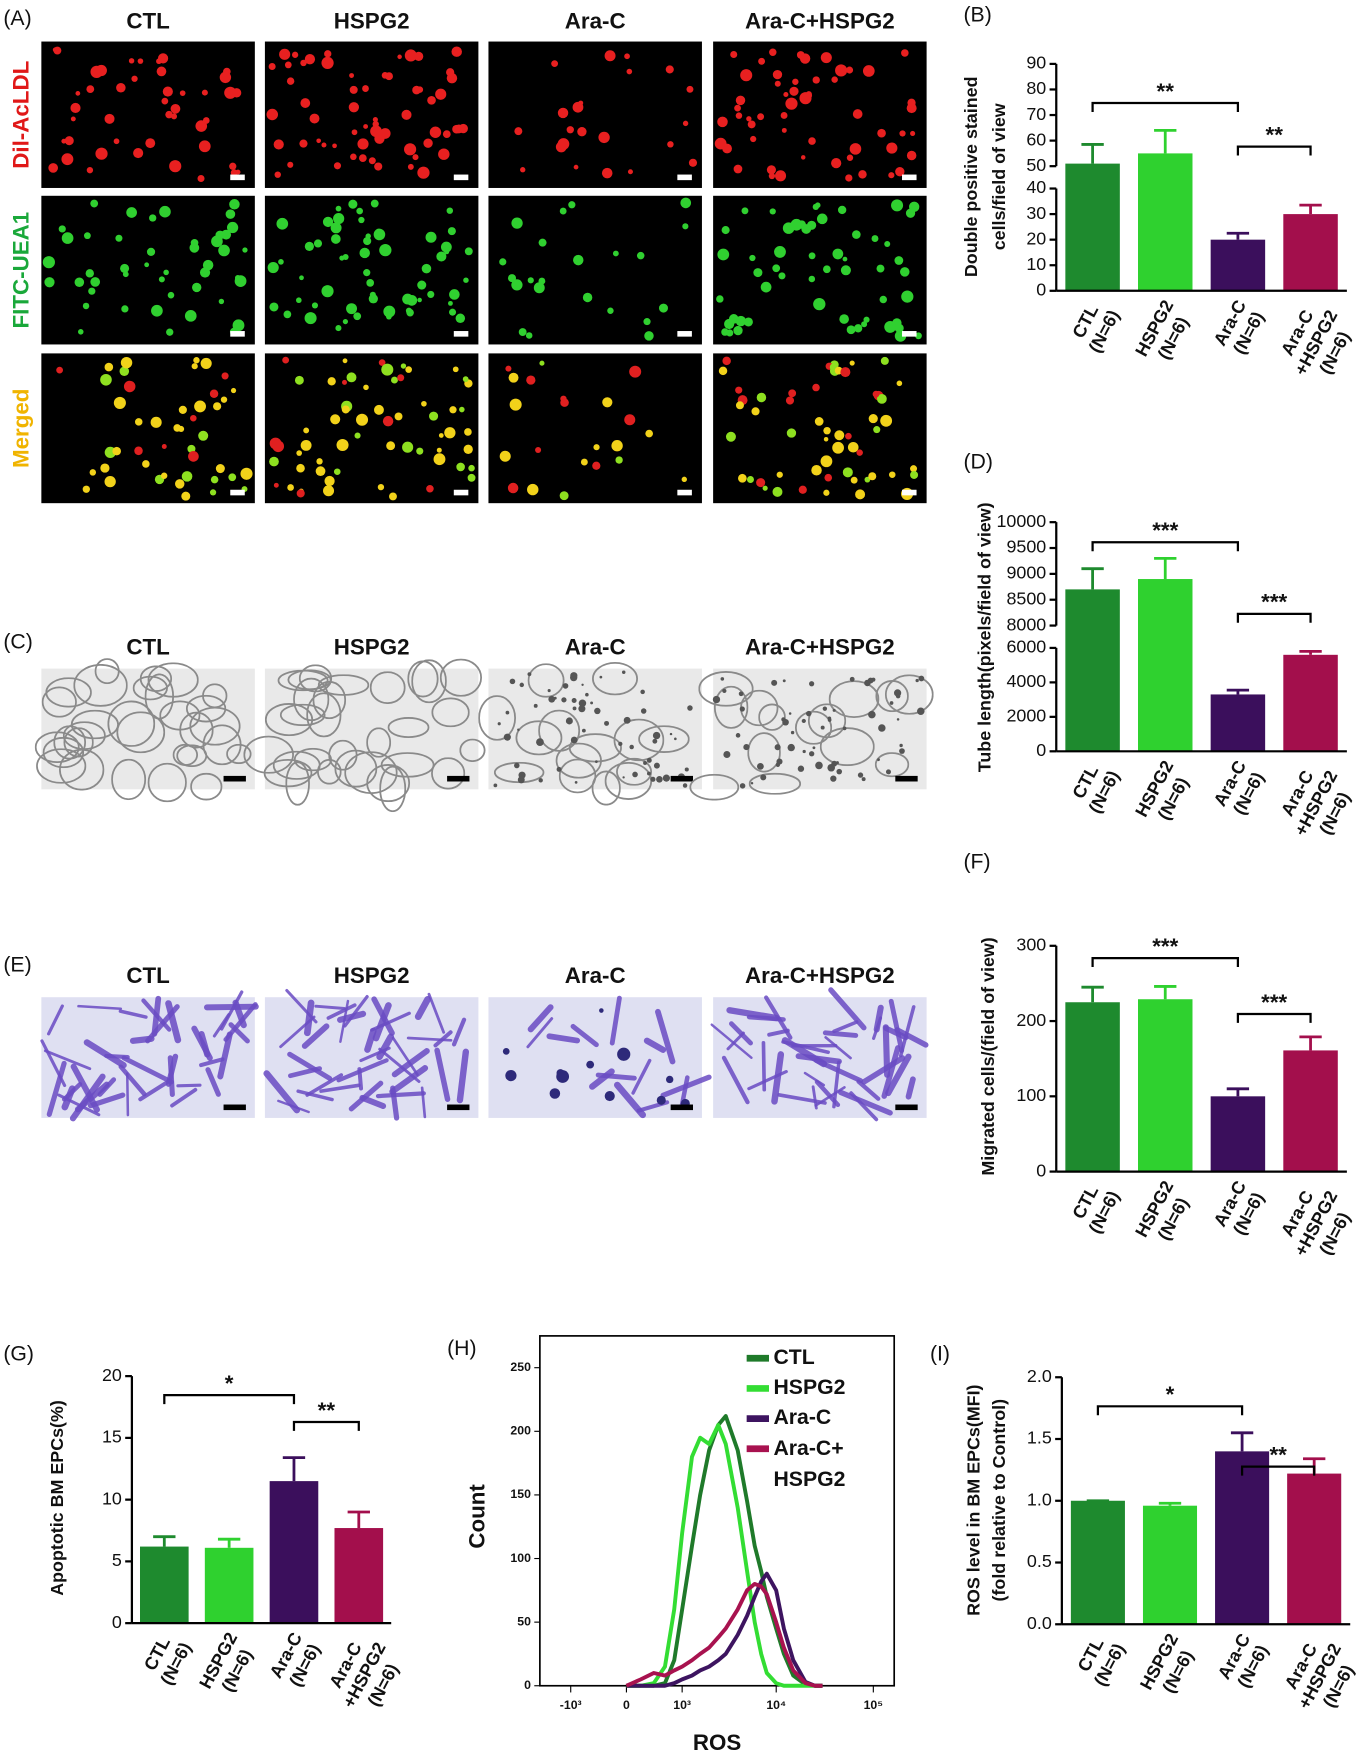 This screenshot has width=1367, height=1753. Describe the element at coordinates (977, 14) in the screenshot. I see `panel-label: (B)` at that location.